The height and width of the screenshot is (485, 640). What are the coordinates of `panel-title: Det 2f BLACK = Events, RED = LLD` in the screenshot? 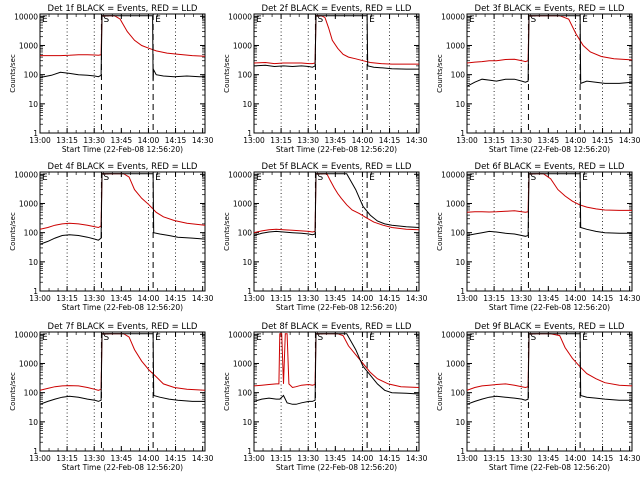 It's located at (337, 9).